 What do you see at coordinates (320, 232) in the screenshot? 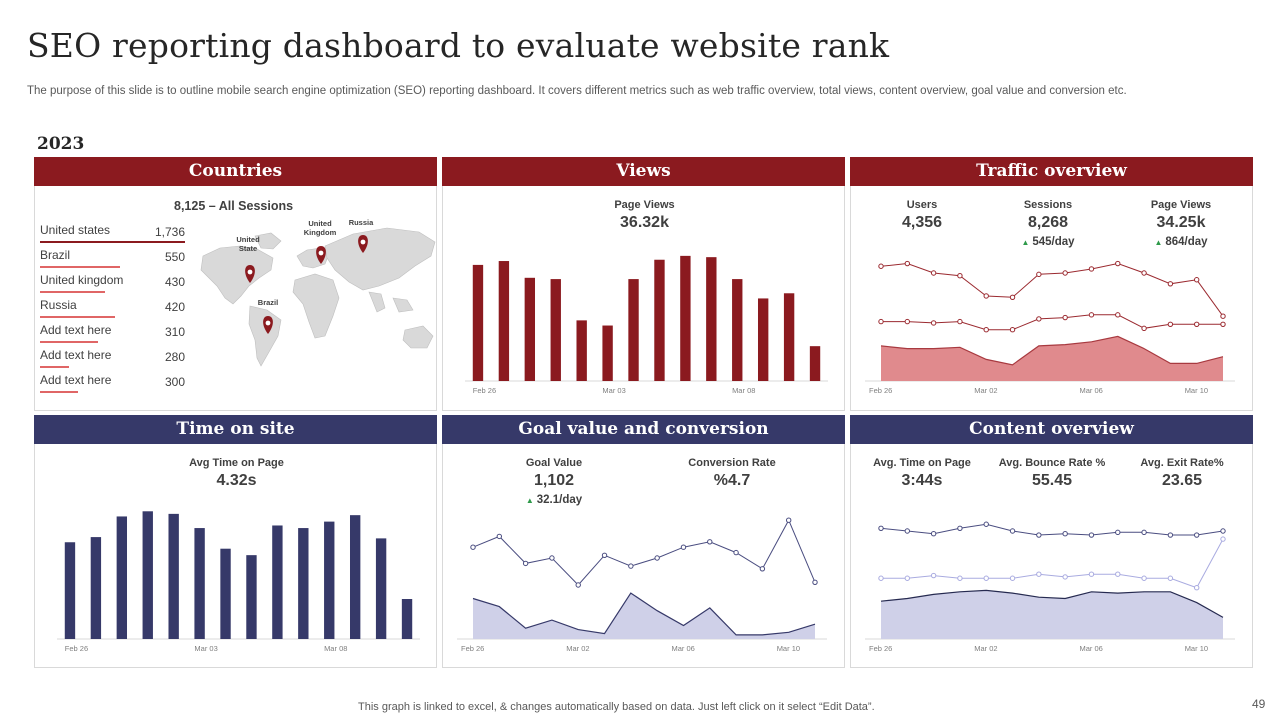
I see `map-pin-label: Kingdom` at bounding box center [320, 232].